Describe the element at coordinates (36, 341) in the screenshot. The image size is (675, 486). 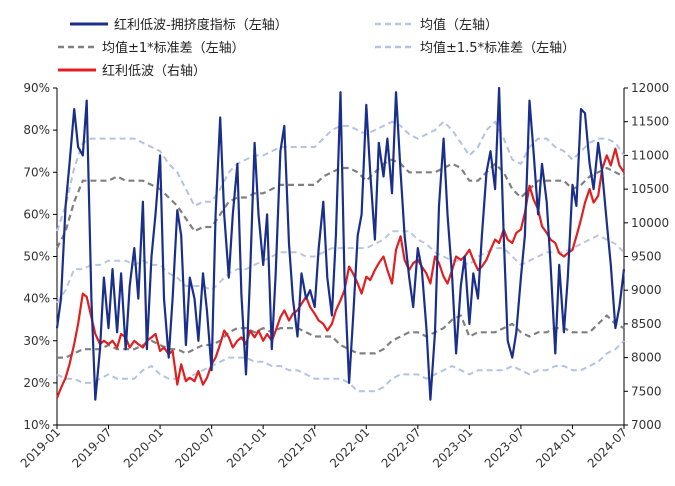
I see `y-left-tick-label: 30%` at that location.